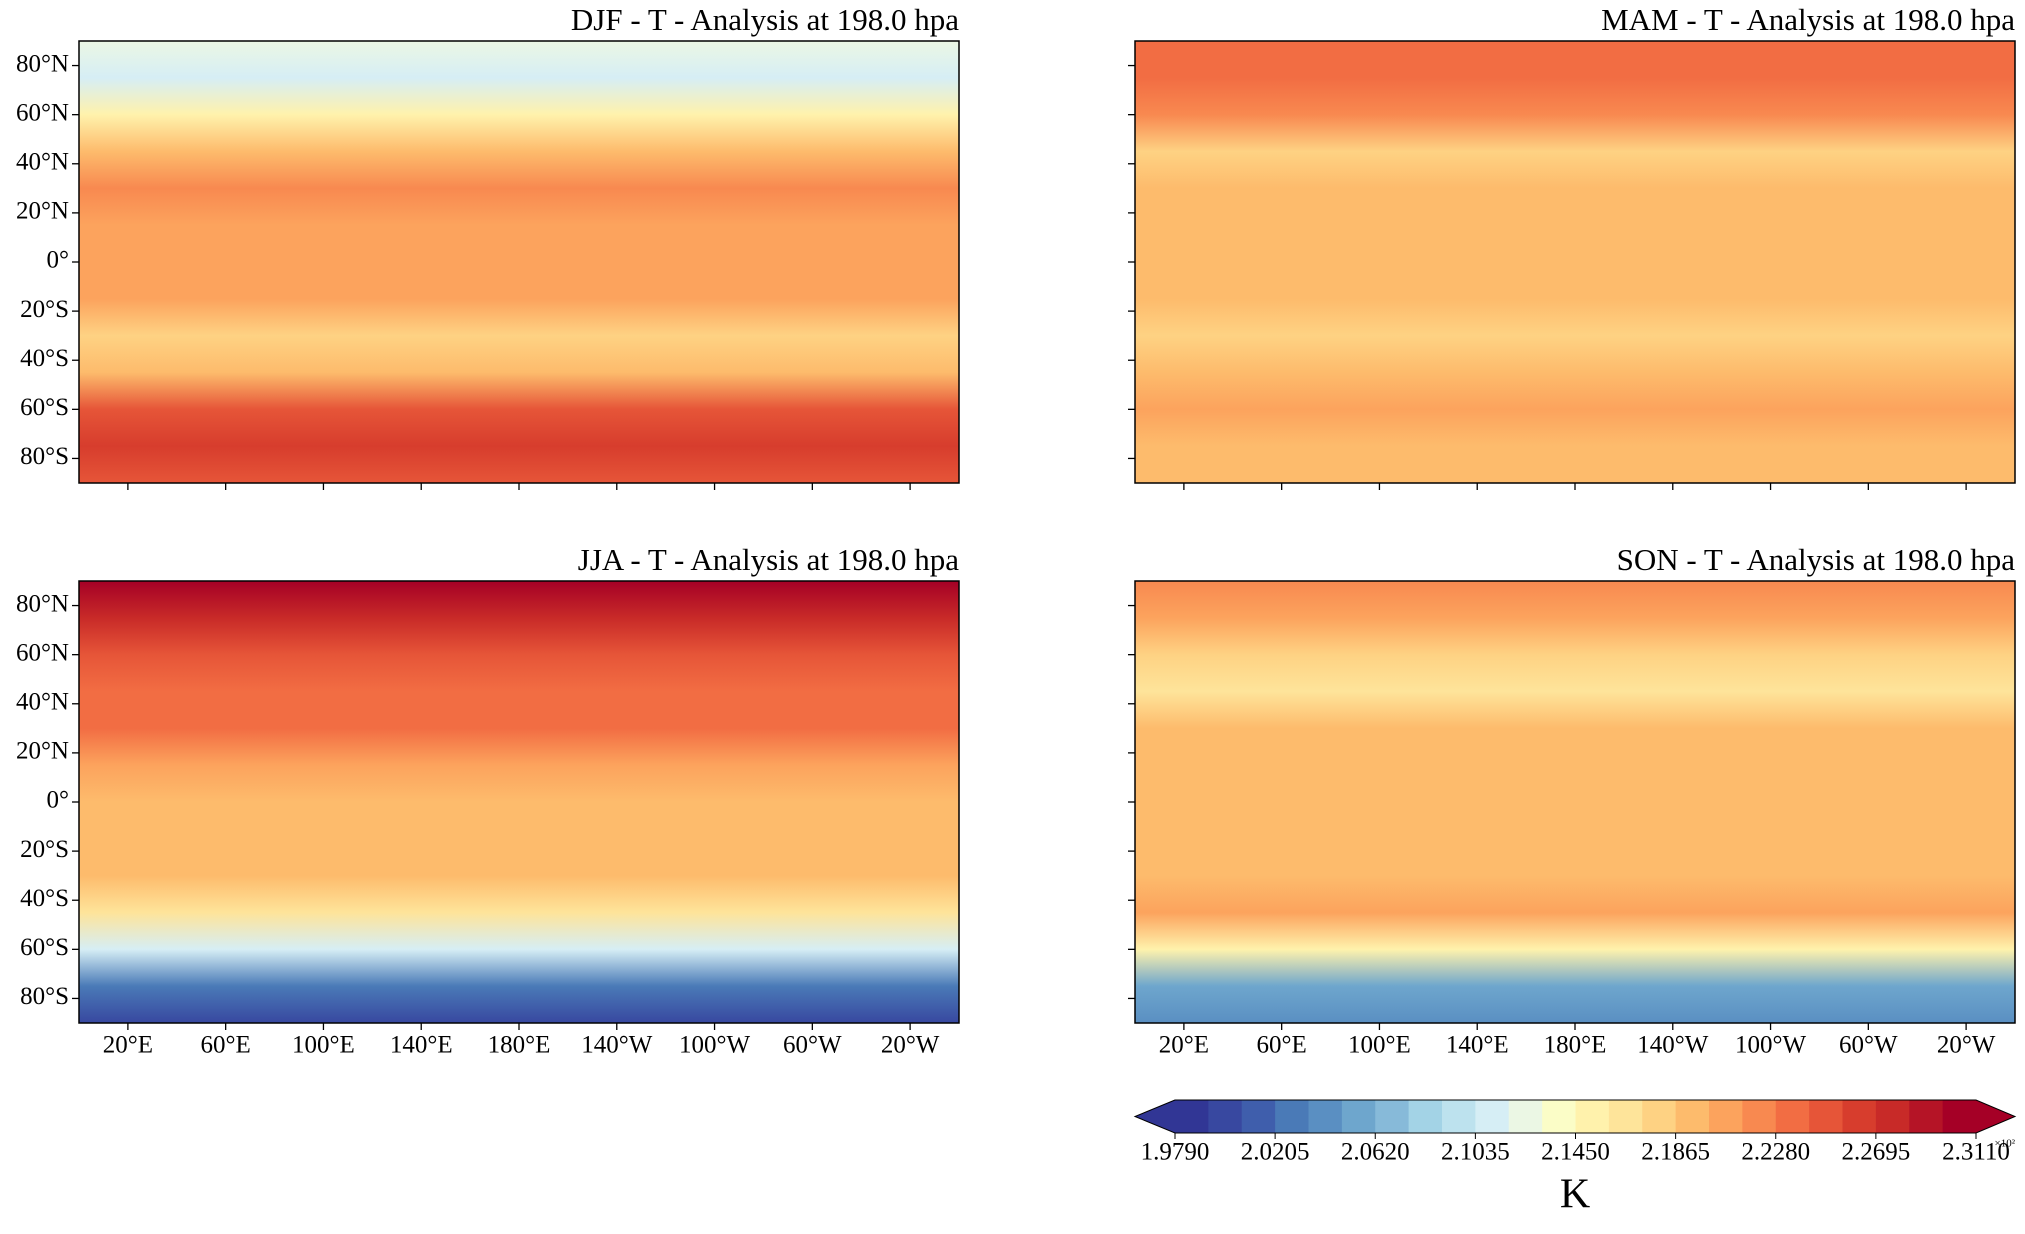  Describe the element at coordinates (765, 19) in the screenshot. I see `panel-title: DJF - T - Analysis at 198.0 hpa` at that location.